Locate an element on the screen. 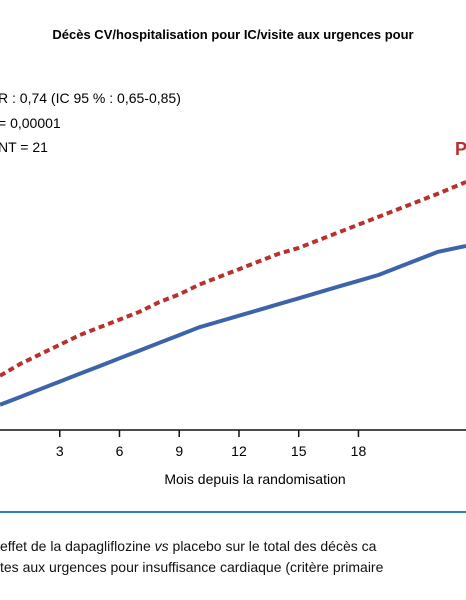 This screenshot has width=466, height=600. caption-text: effet de la dapagliflozine is located at coordinates (77, 546).